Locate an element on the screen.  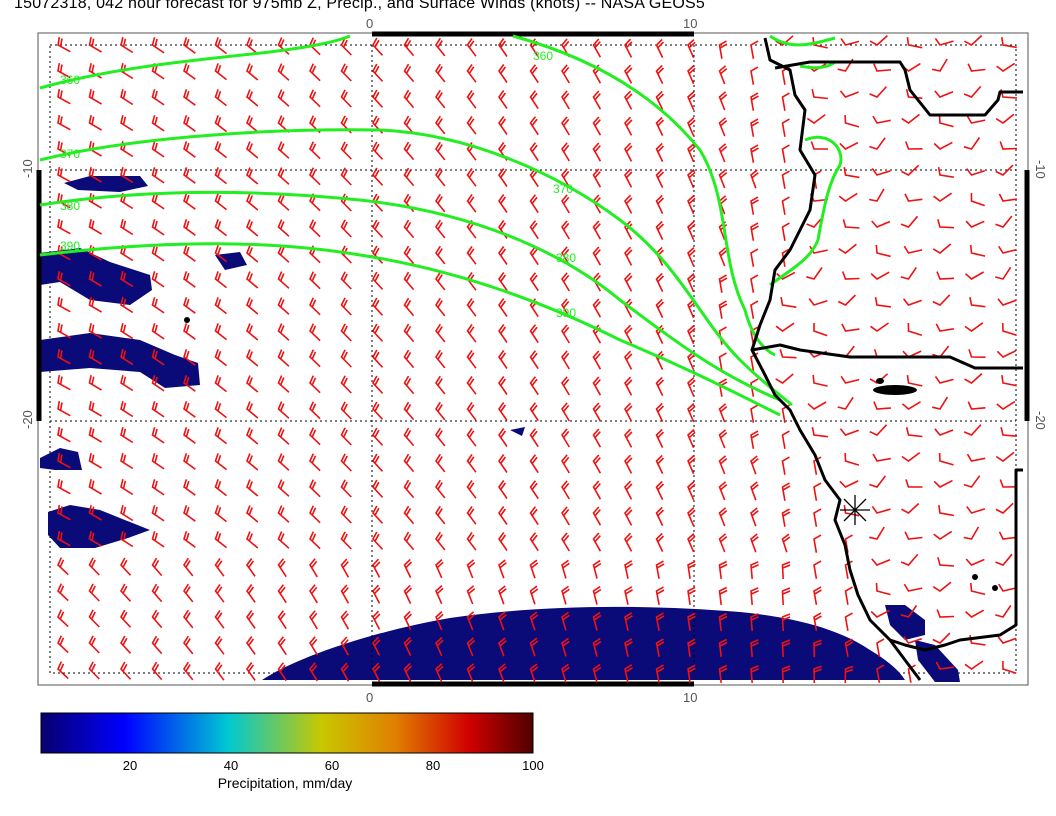
precip-blob is located at coordinates (517, 431).